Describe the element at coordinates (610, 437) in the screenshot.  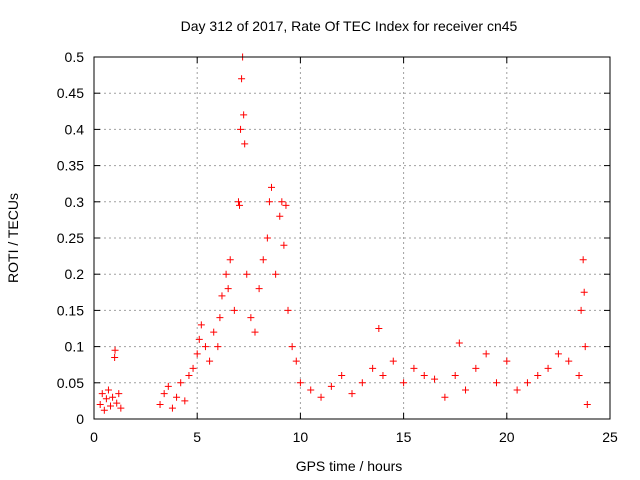
I see `x-tick-label: 25` at that location.